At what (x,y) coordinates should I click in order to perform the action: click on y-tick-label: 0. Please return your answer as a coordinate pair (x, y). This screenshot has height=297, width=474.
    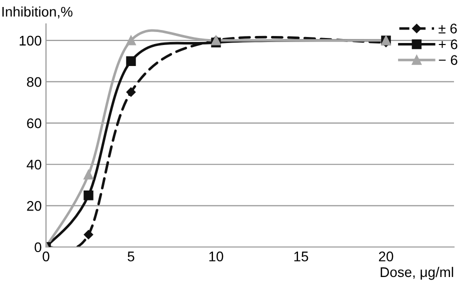
    Looking at the image, I should click on (38, 247).